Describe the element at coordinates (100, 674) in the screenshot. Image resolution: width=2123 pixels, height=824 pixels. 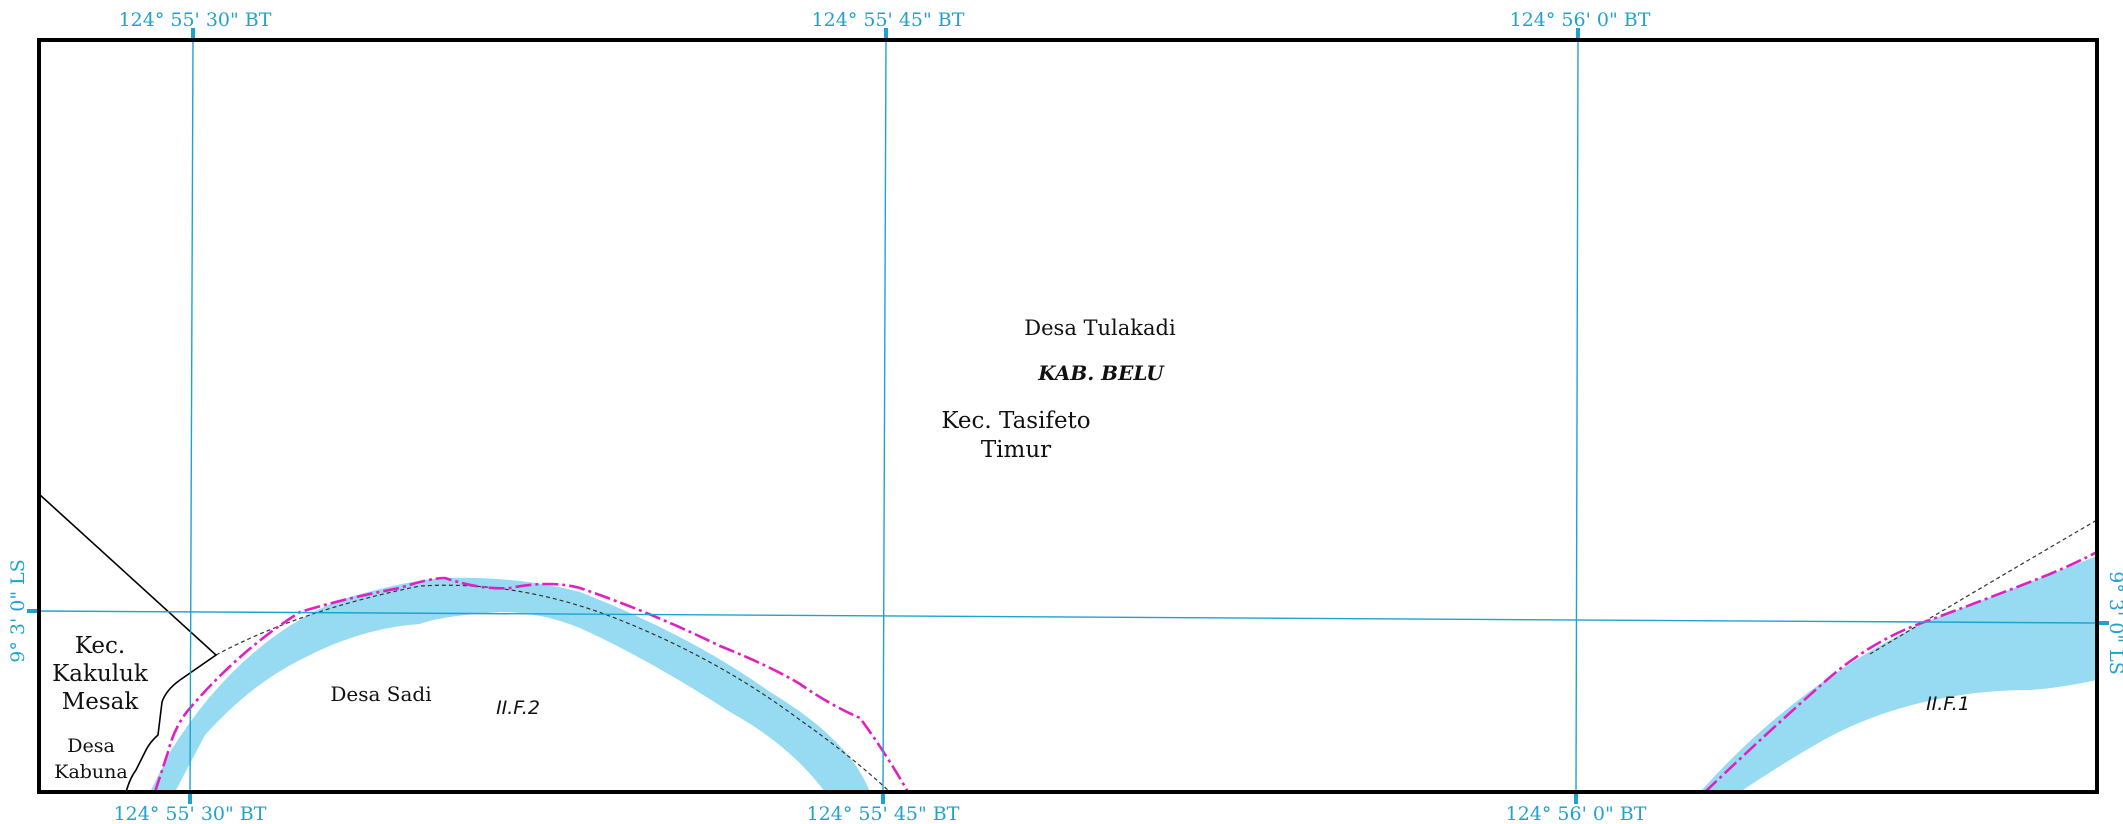
I see `label-kec-kakuluk-line2: Kakuluk` at that location.